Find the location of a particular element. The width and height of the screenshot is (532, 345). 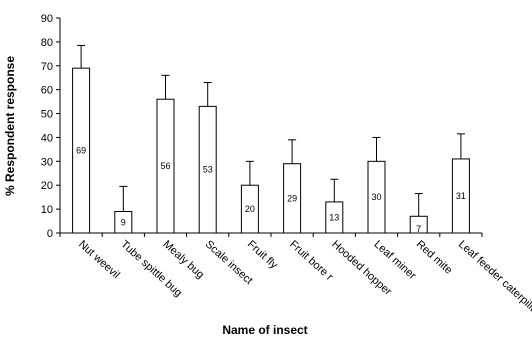

data-label: 20 is located at coordinates (250, 209).